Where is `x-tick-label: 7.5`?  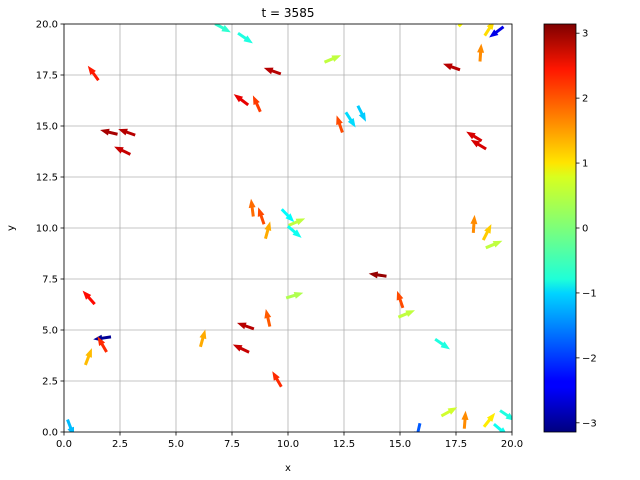 x-tick-label: 7.5 is located at coordinates (232, 444).